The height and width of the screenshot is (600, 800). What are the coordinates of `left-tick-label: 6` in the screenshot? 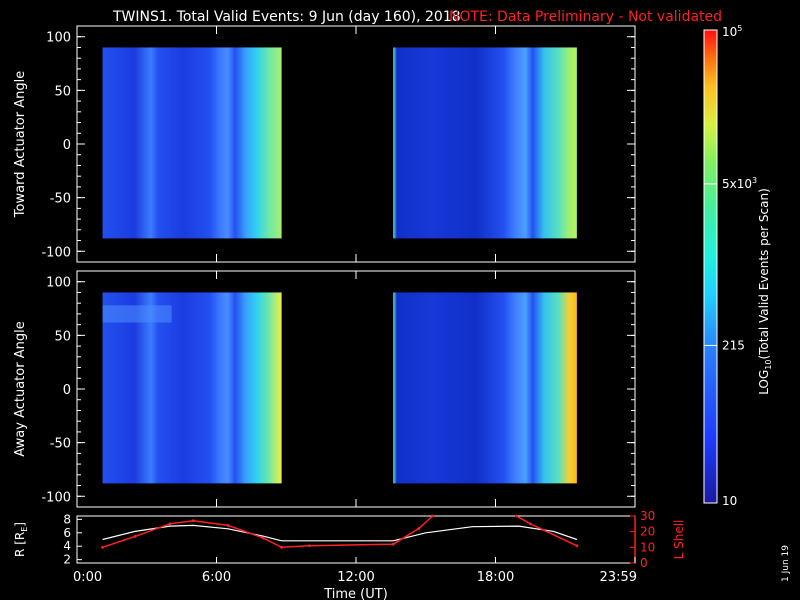 It's located at (67, 533).